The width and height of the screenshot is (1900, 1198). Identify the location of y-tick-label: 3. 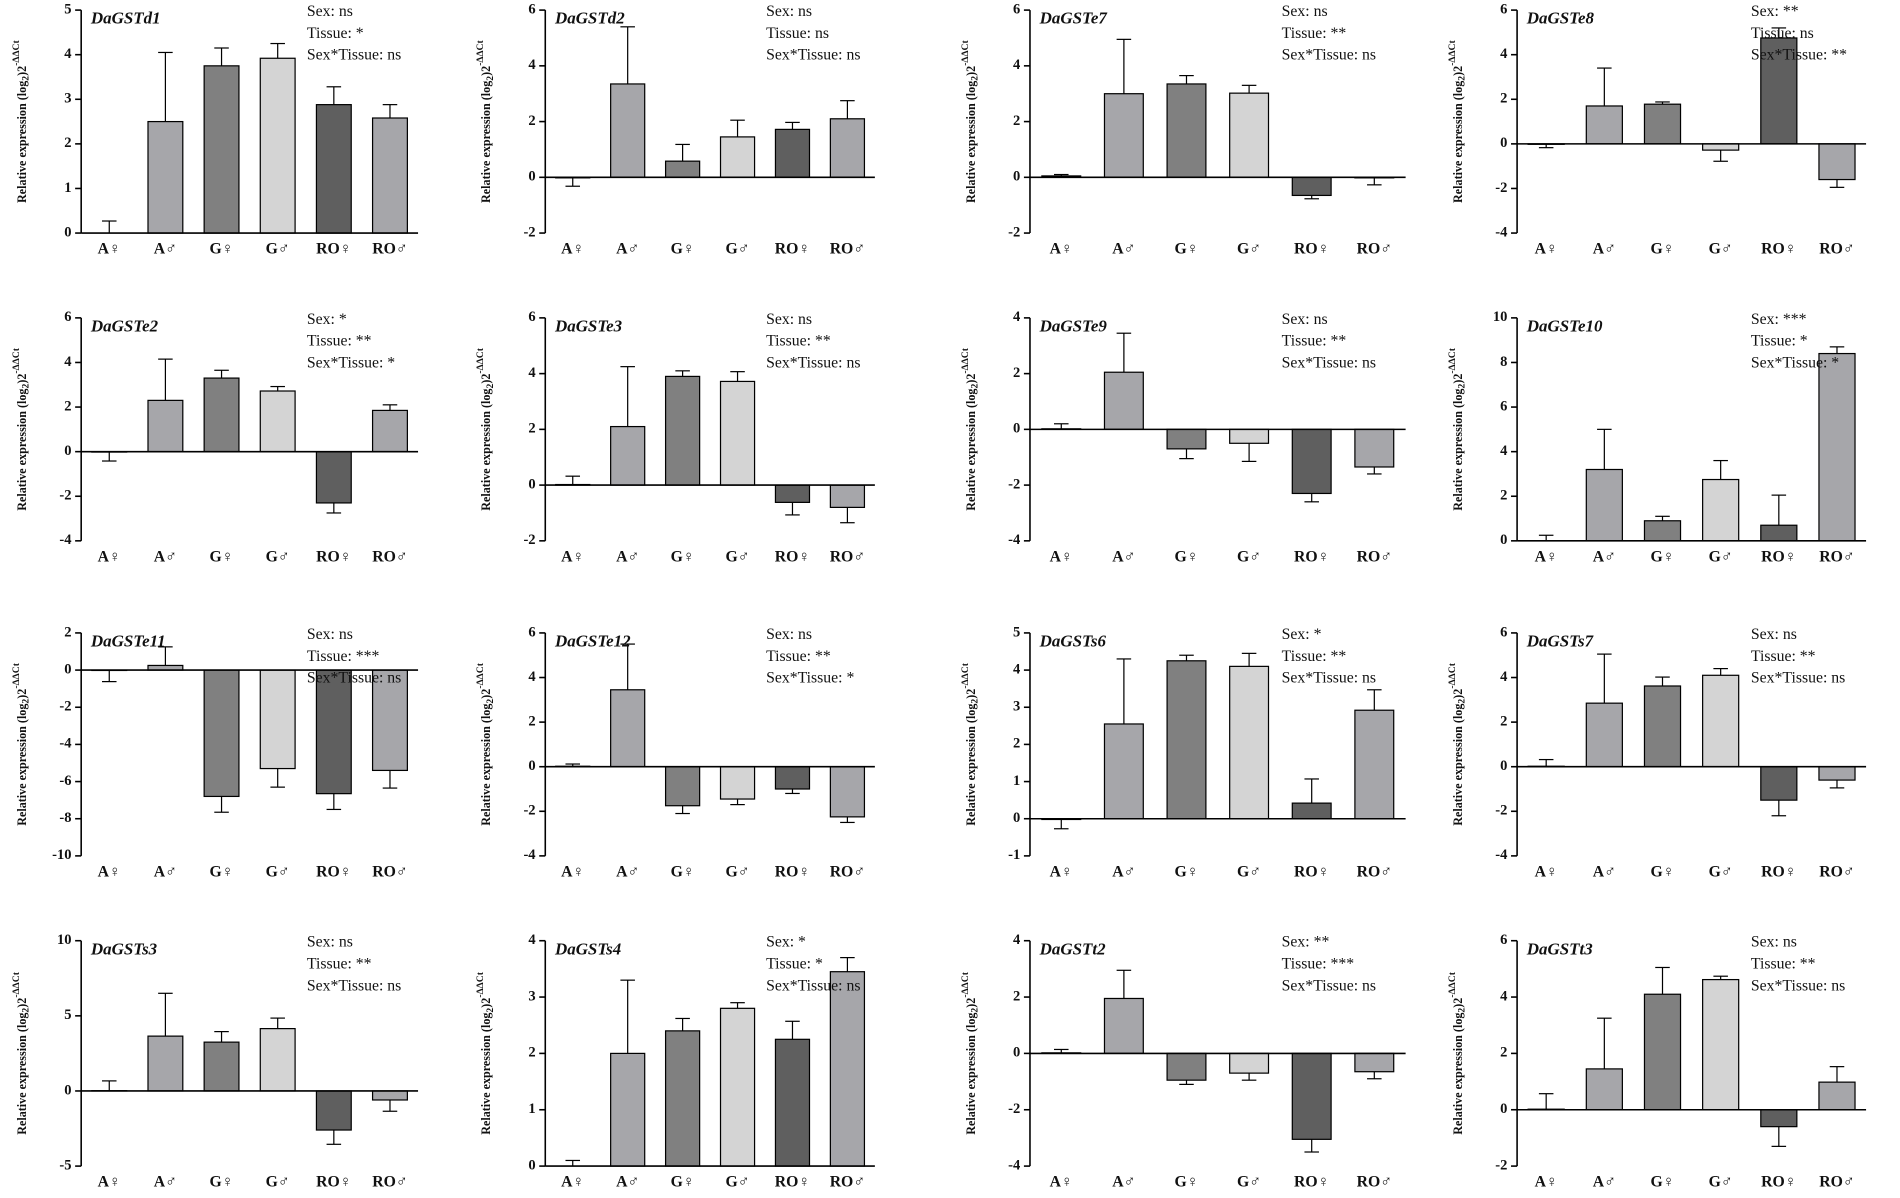
(67, 99).